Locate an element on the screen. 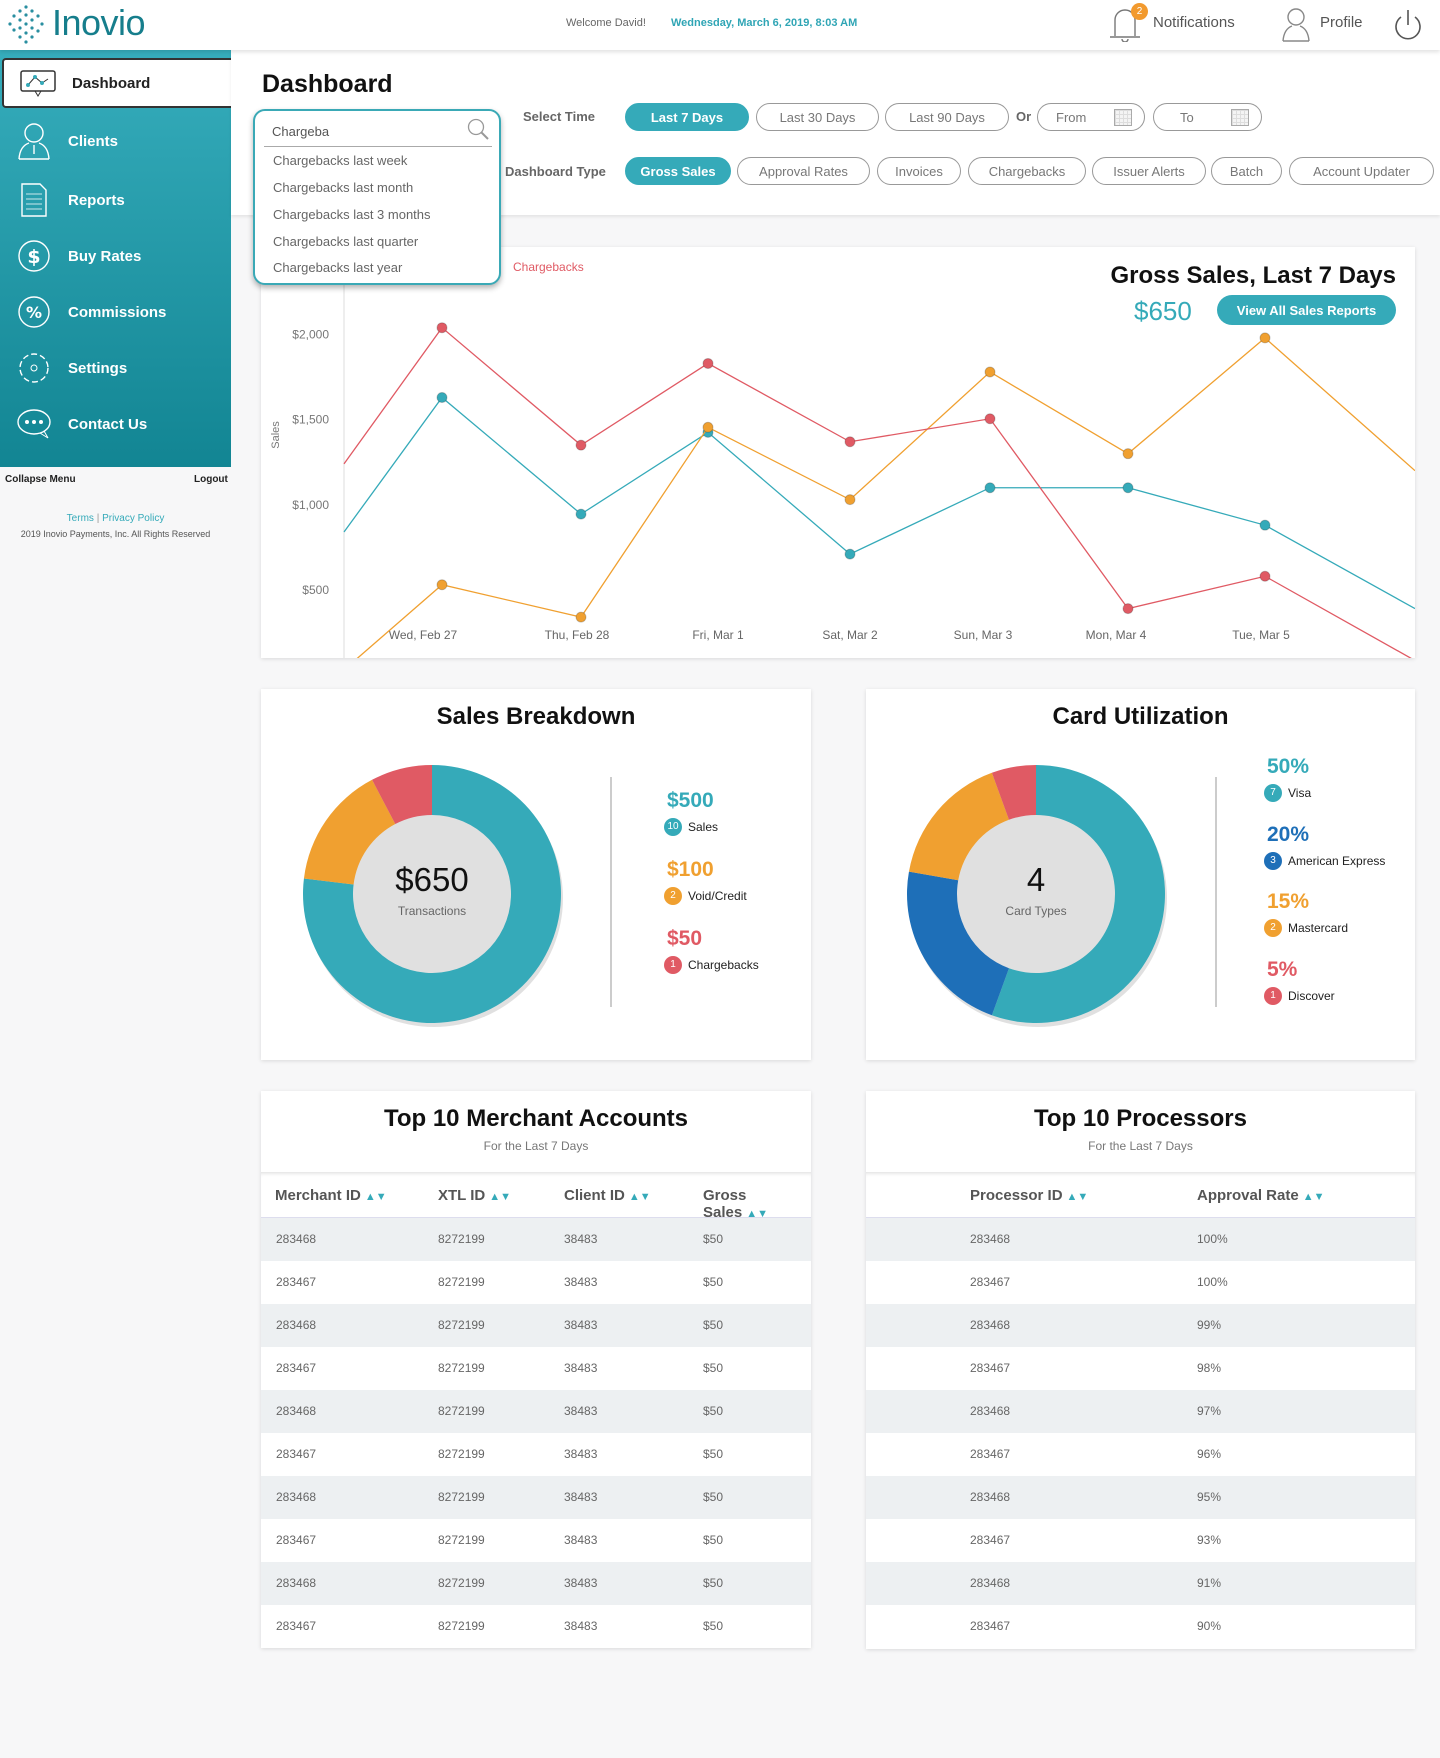  terms-link: Terms is located at coordinates (80, 518).